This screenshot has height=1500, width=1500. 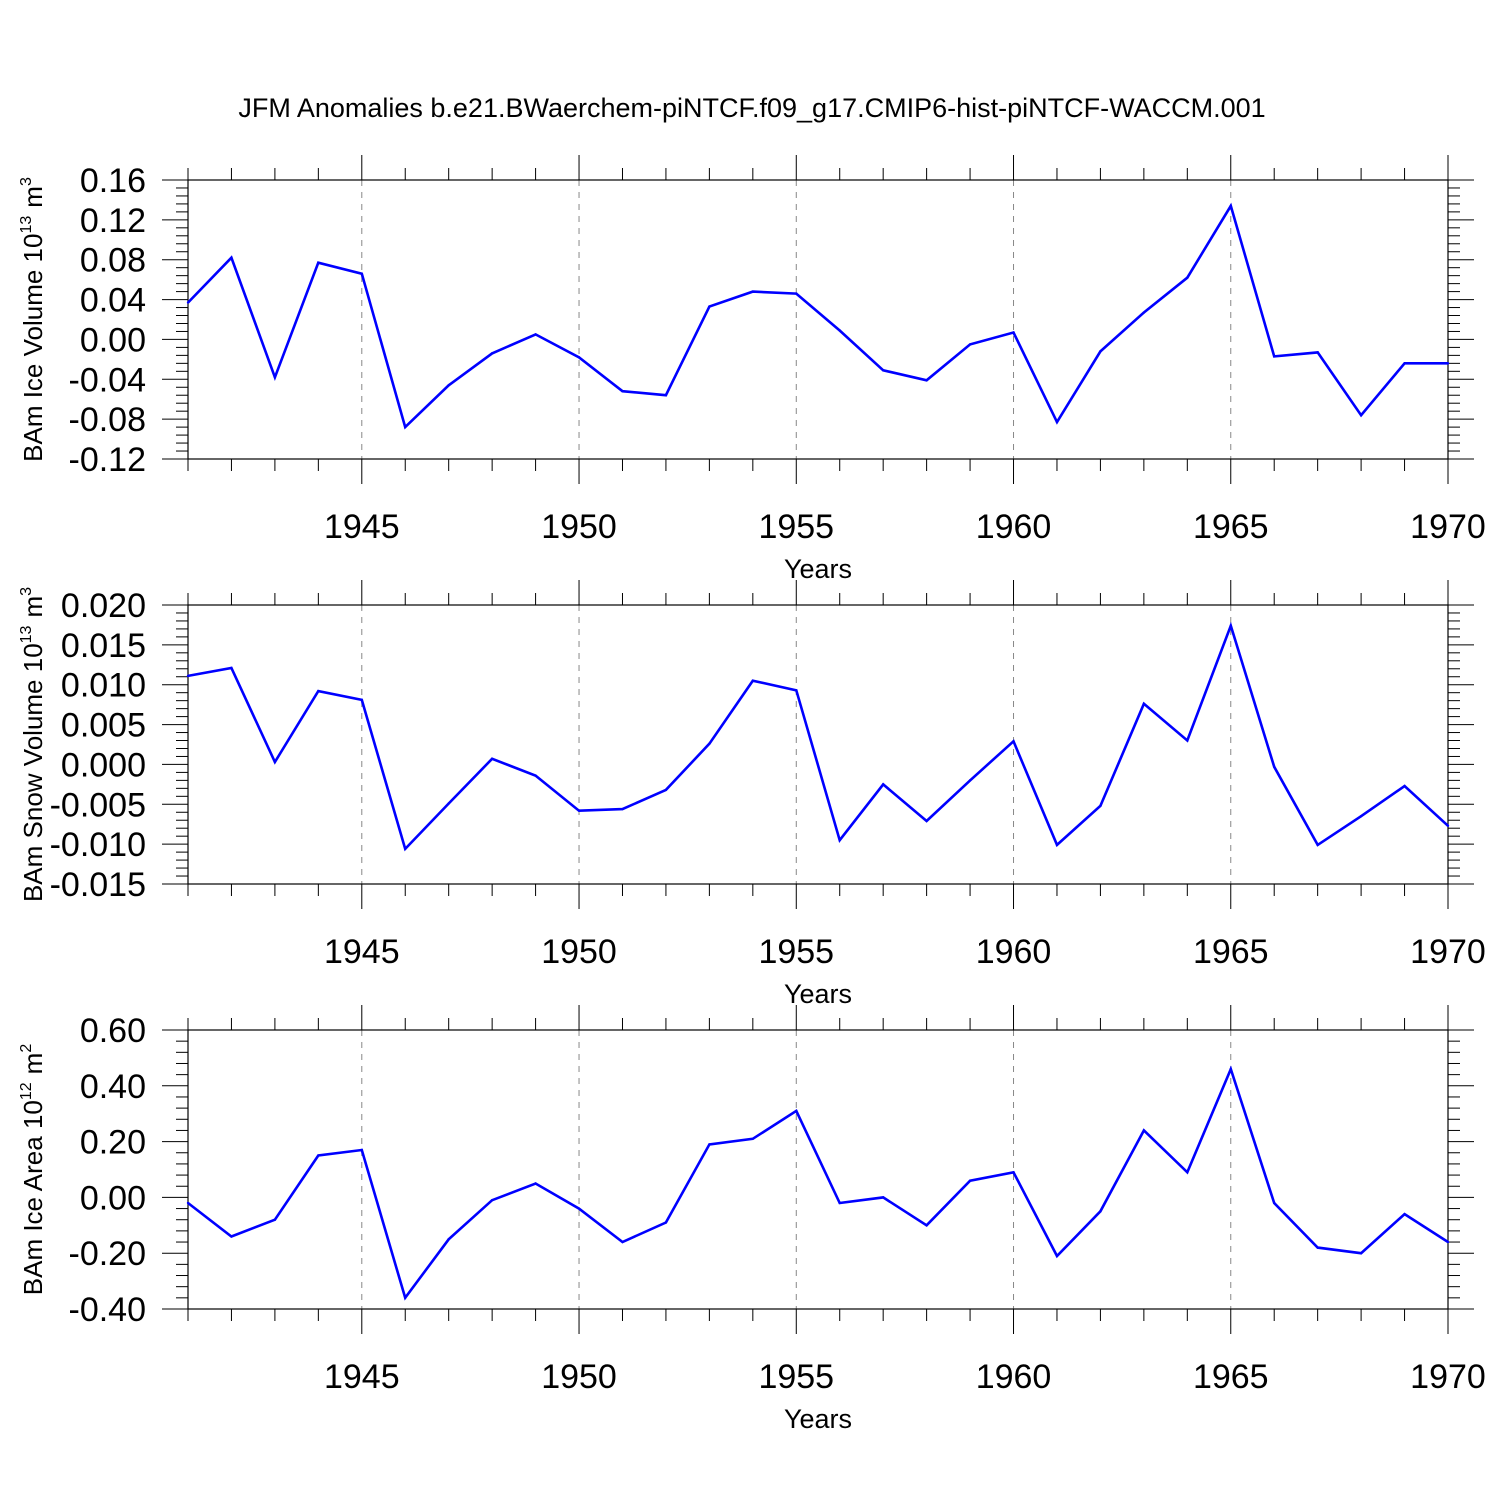 I want to click on x-tick-label: 1945, so click(x=362, y=1377).